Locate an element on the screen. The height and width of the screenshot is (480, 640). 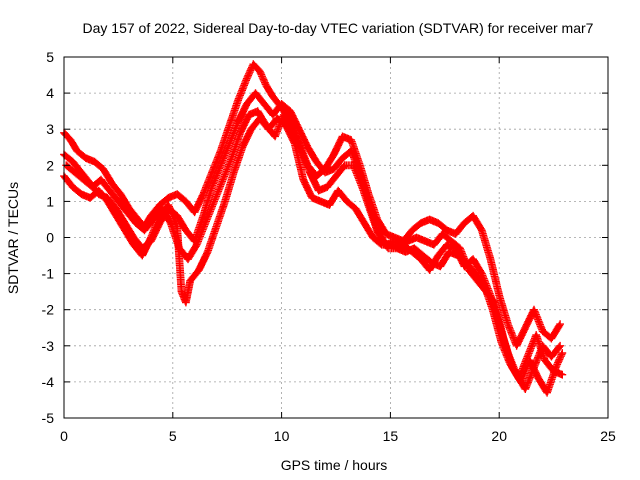
y-tick-label: -2 is located at coordinates (48, 310).